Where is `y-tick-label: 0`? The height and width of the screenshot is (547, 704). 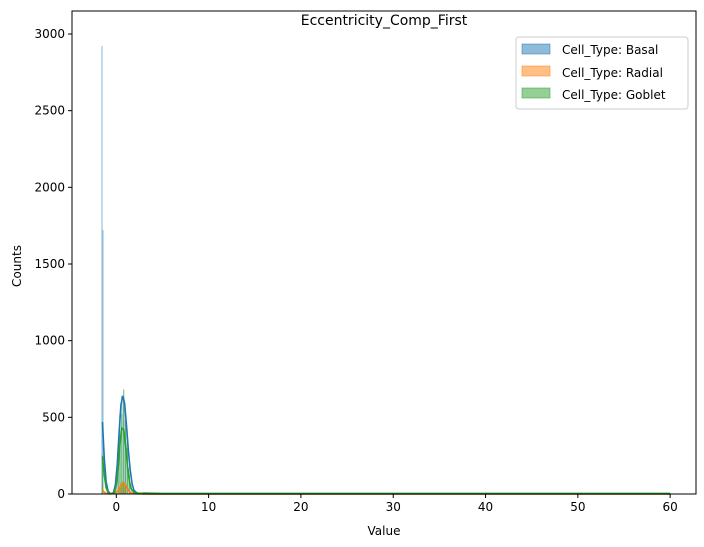
y-tick-label: 0 is located at coordinates (61, 494).